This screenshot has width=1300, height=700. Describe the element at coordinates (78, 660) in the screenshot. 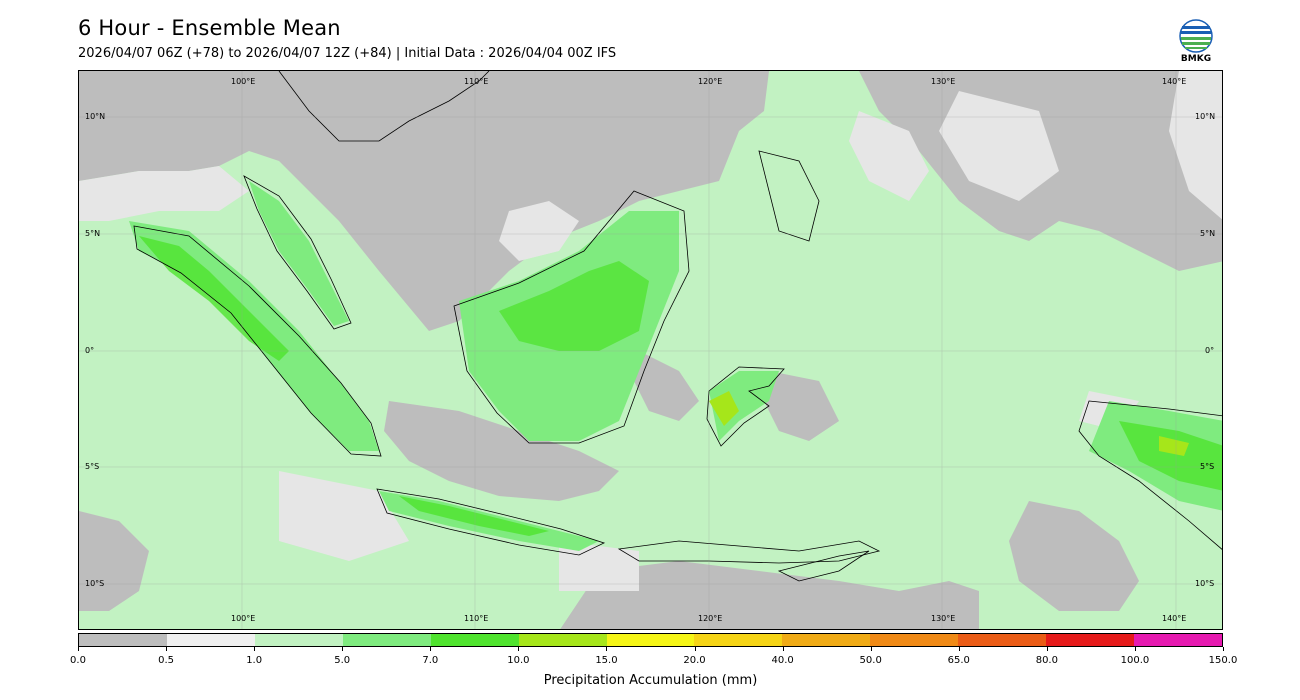

I see `colorbar-tick-label: 0.0` at that location.